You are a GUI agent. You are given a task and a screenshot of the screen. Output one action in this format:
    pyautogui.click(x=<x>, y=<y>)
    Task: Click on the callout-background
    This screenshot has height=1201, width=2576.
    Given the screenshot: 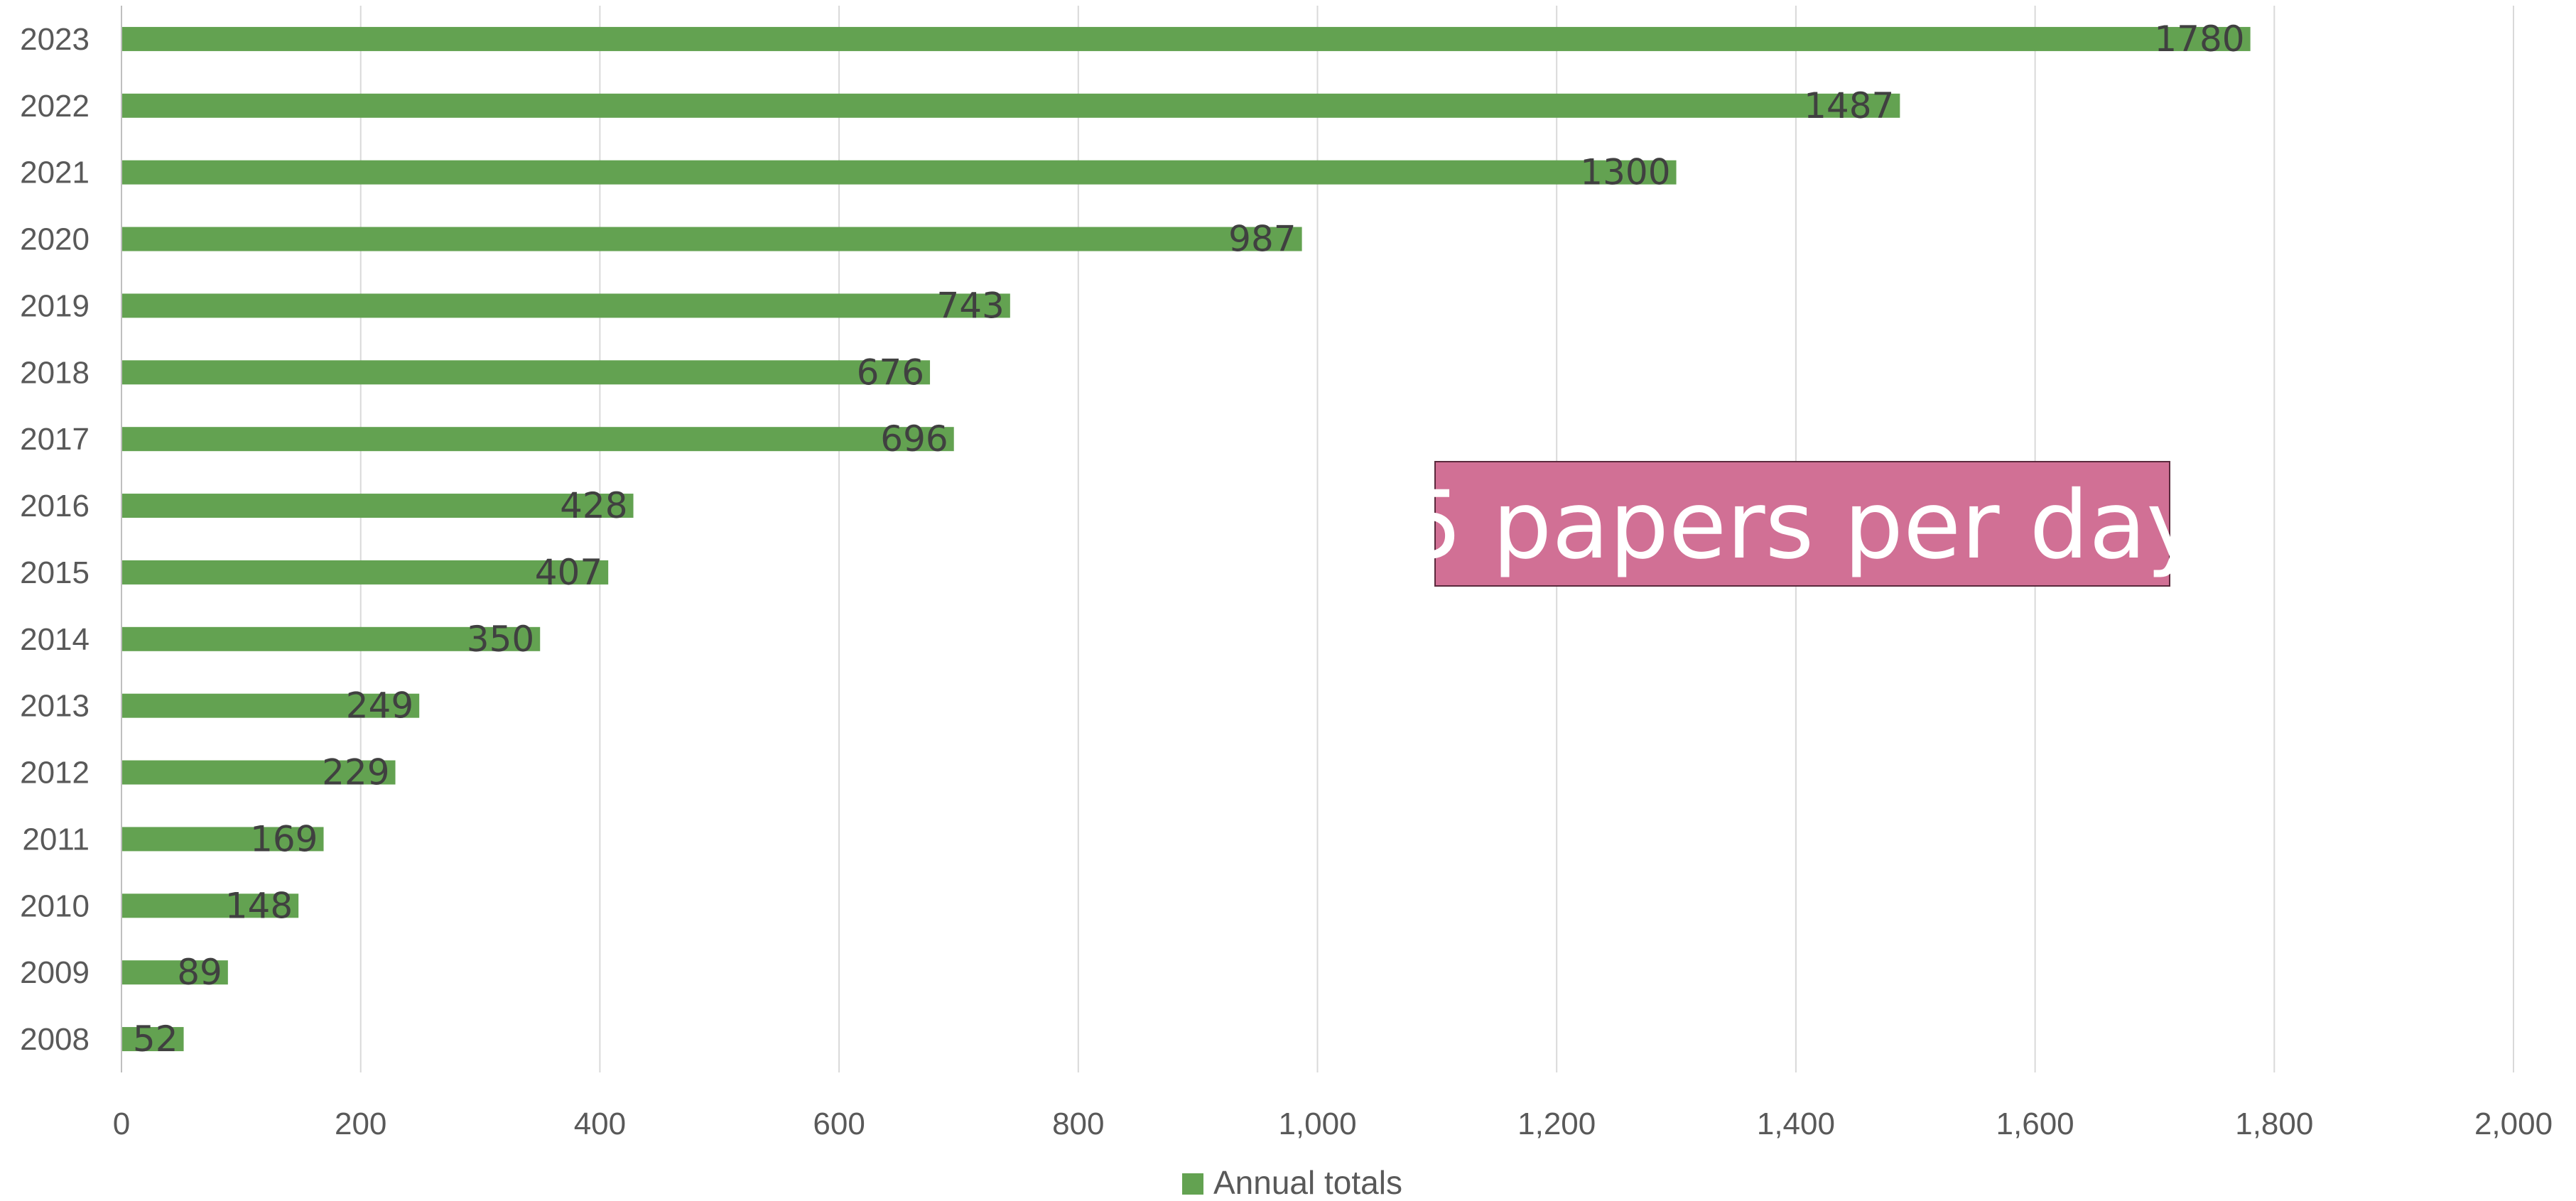 What is the action you would take?
    pyautogui.click(x=1802, y=524)
    